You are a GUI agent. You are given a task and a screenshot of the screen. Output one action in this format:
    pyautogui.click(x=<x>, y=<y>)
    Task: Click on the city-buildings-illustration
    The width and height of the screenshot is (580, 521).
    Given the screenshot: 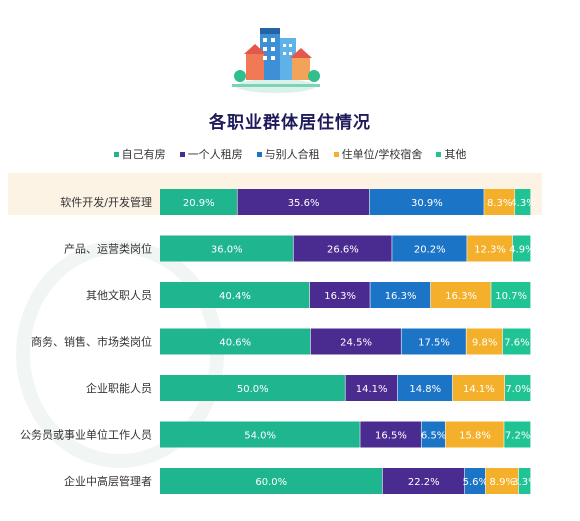 What is the action you would take?
    pyautogui.click(x=276, y=60)
    